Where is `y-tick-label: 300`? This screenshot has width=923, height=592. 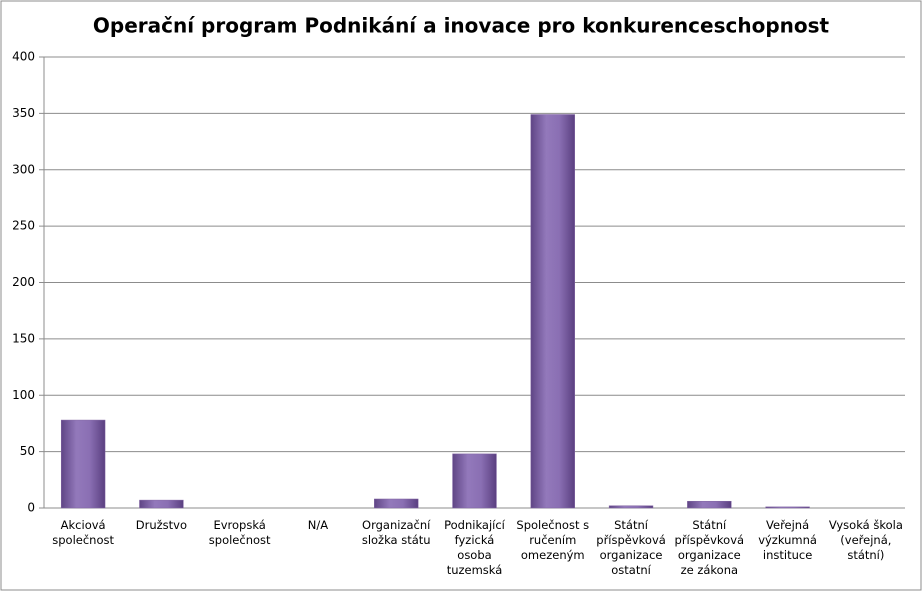
y-tick-label: 300 is located at coordinates (23, 169).